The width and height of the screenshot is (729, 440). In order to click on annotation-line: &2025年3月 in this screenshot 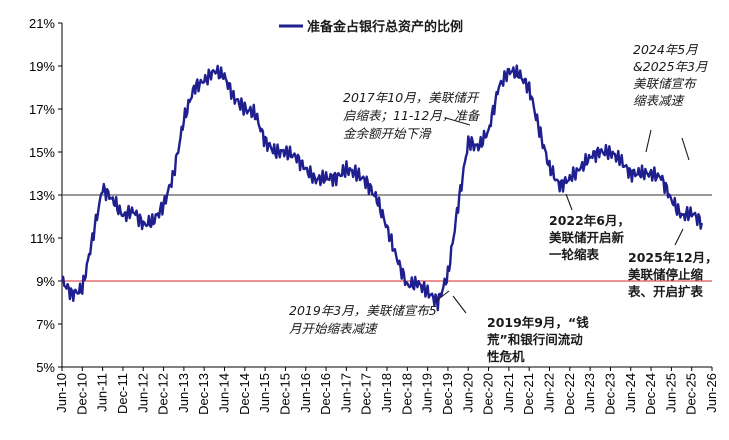, I will do `click(670, 66)`.